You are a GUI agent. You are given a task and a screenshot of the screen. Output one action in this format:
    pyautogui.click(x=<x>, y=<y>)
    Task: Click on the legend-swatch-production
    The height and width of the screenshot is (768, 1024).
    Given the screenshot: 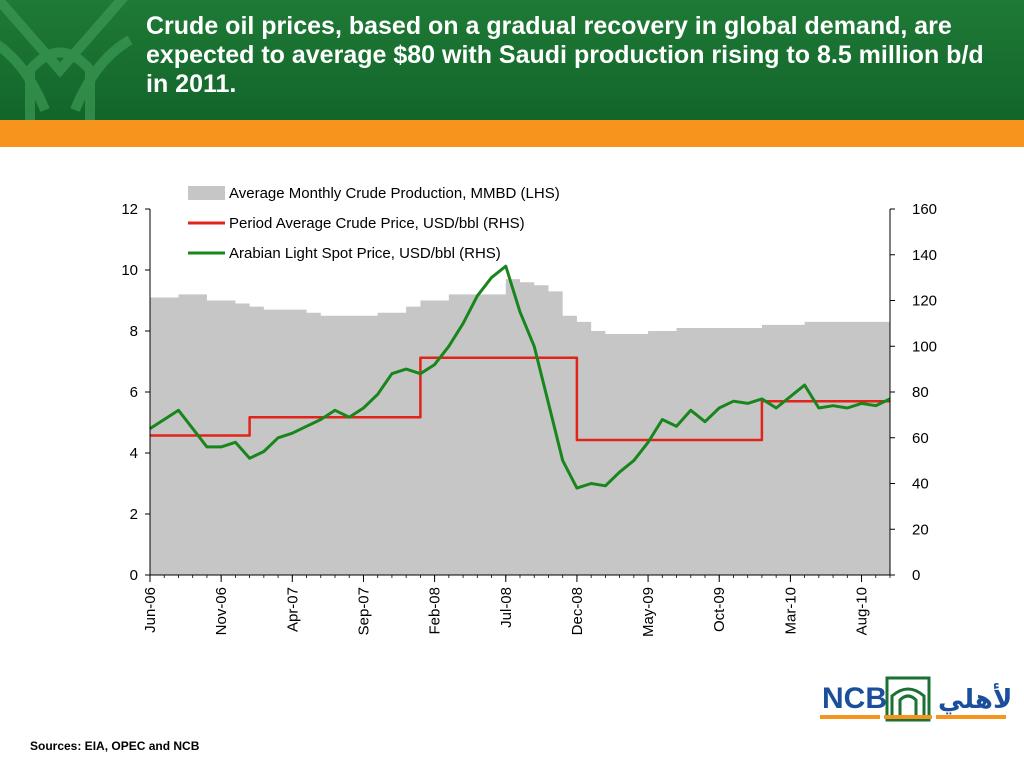 What is the action you would take?
    pyautogui.click(x=206, y=193)
    